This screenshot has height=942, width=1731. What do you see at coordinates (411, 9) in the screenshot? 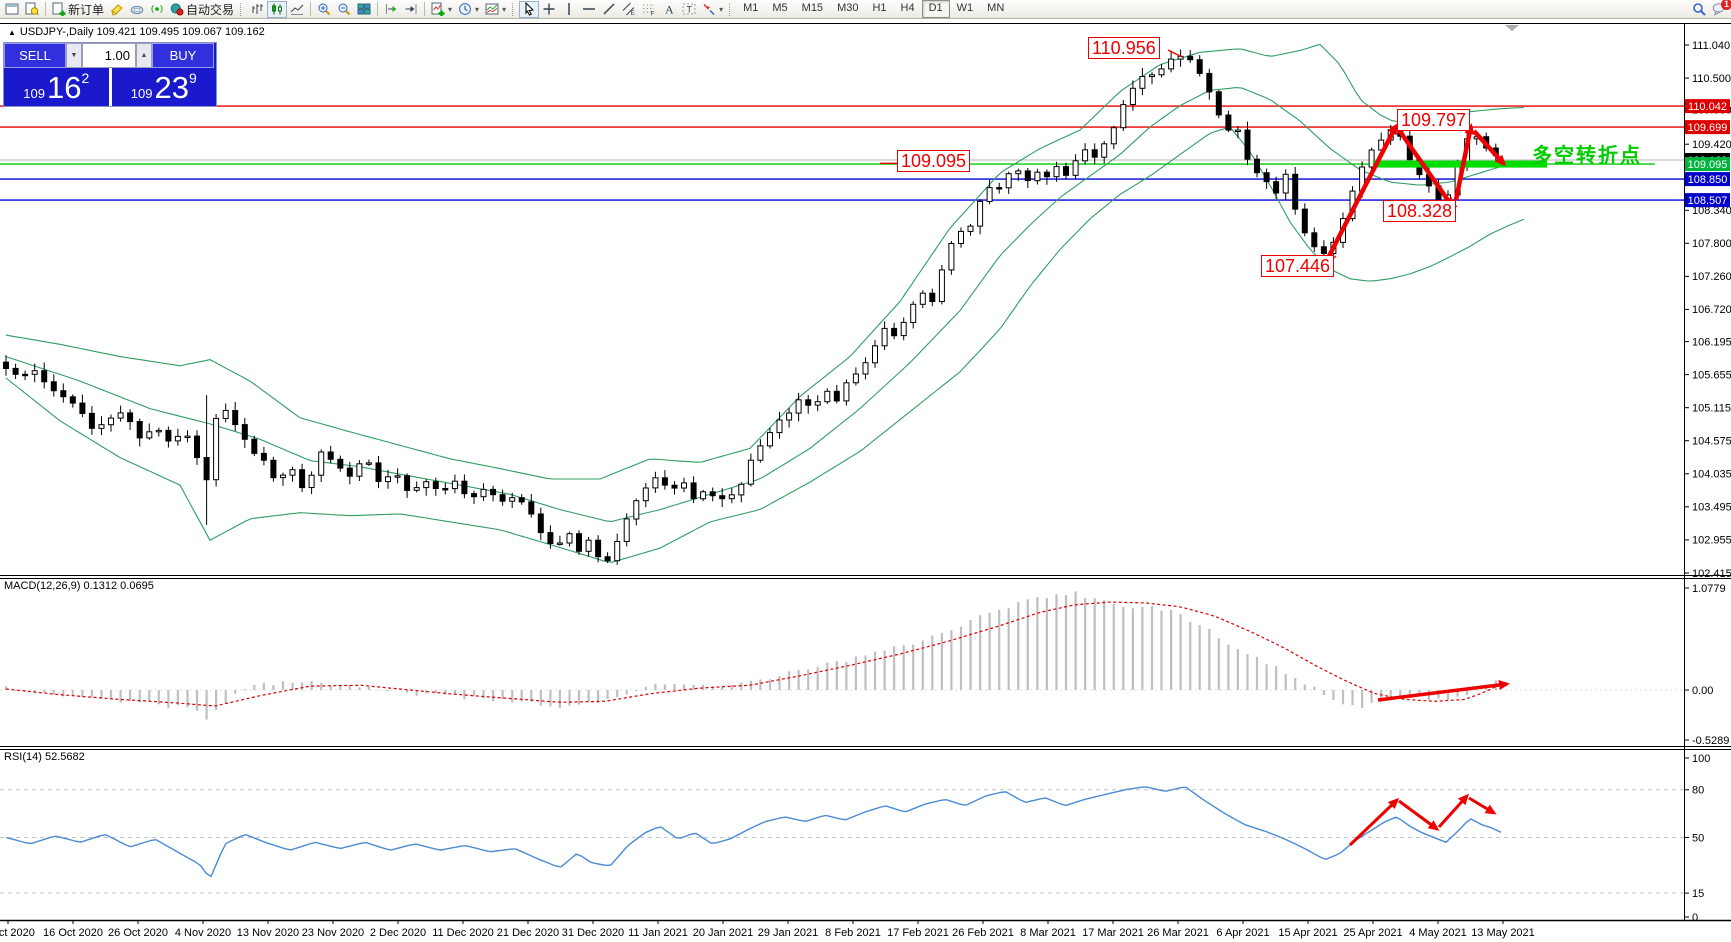
I see `chart-shift-button` at bounding box center [411, 9].